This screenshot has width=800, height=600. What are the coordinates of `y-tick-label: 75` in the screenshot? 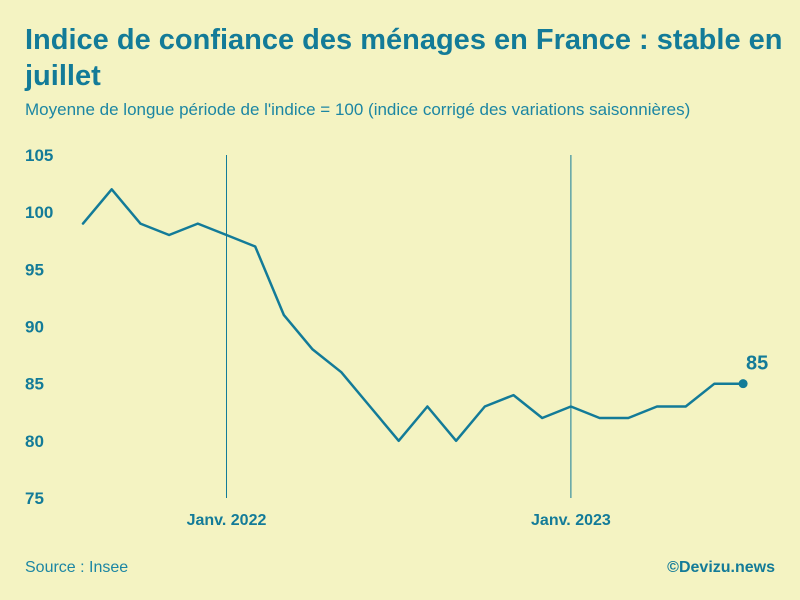 It's located at (34, 498).